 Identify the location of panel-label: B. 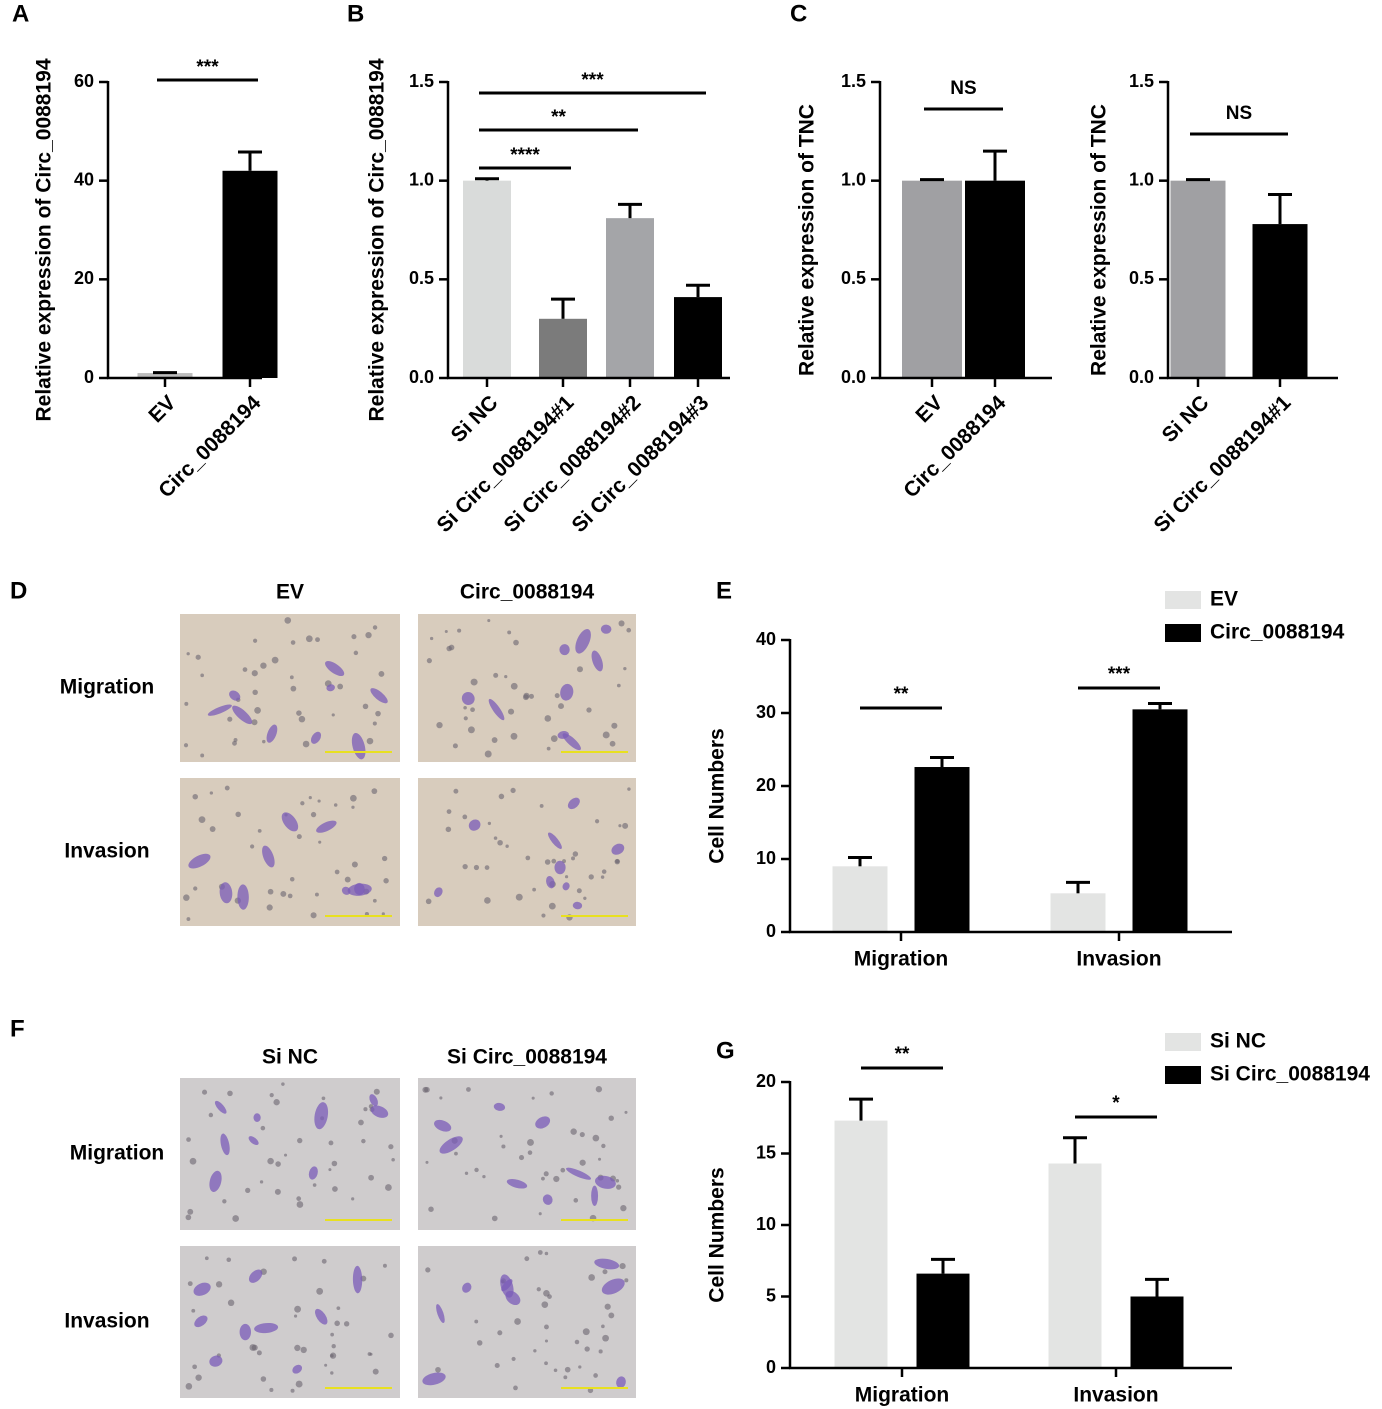
(355, 13).